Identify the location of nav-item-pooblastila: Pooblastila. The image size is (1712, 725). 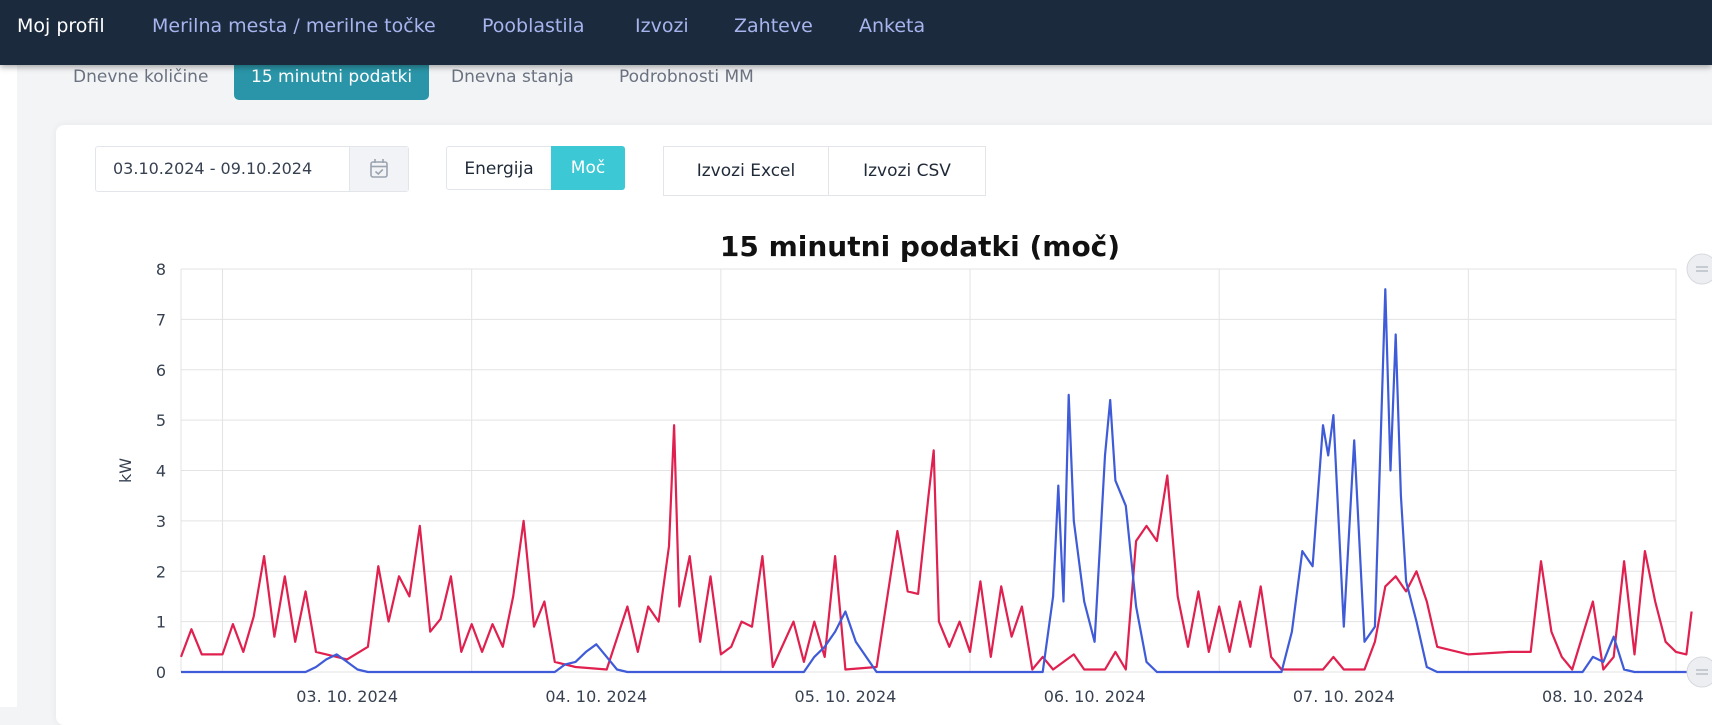
(533, 26).